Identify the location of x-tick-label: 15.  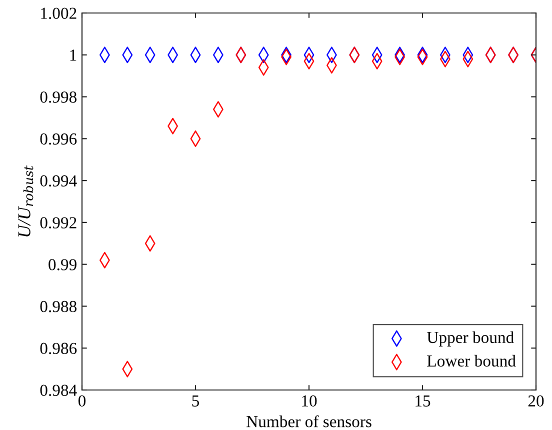
(423, 401).